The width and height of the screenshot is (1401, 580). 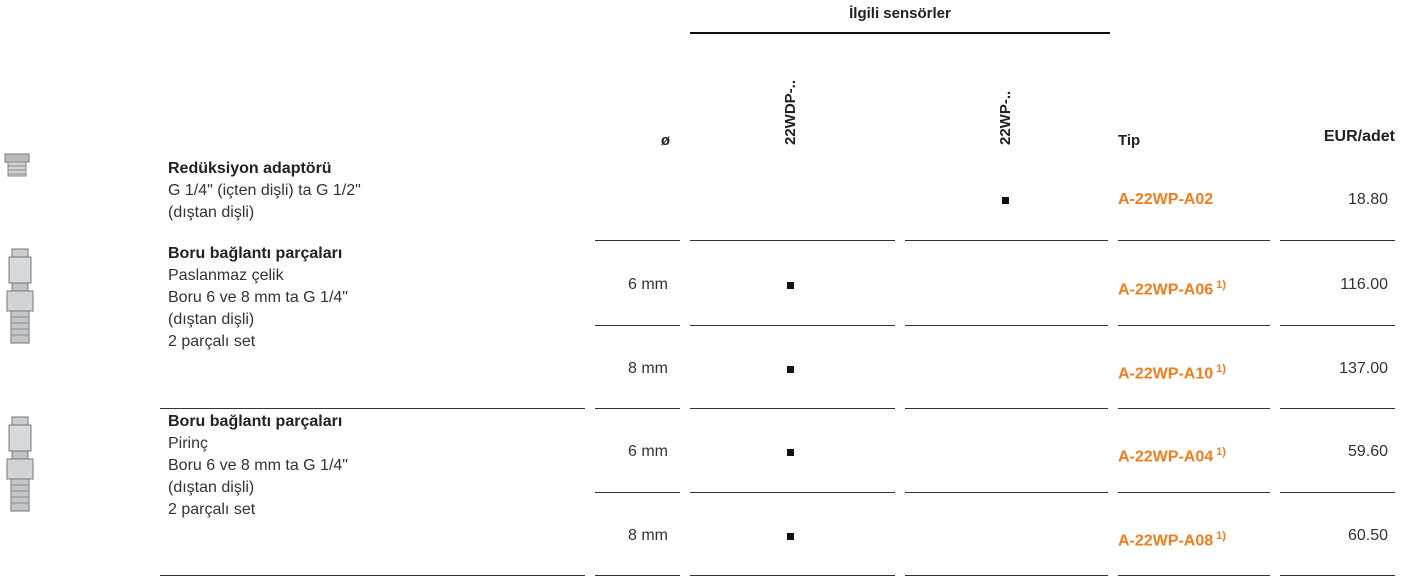 I want to click on type-code-text: A-22WP-A02, so click(x=1166, y=199).